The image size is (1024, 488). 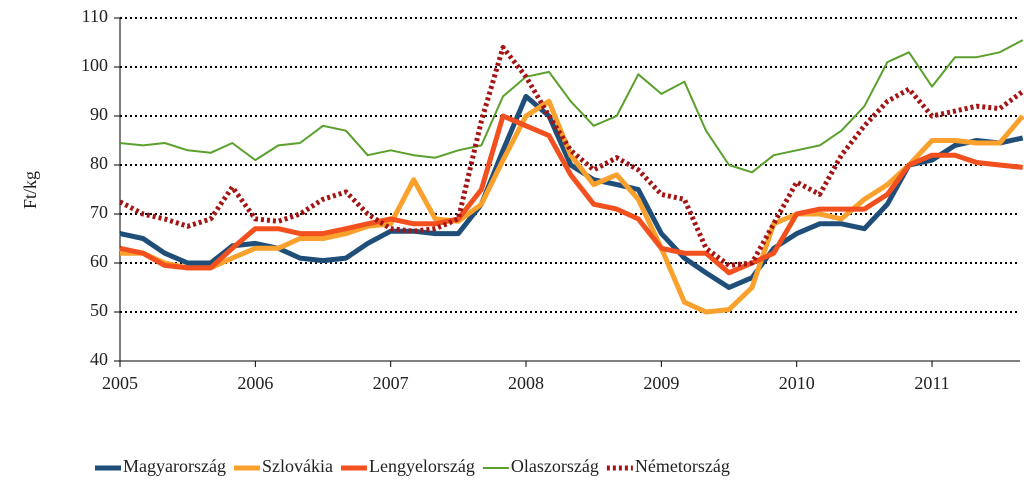 I want to click on legend-label: Németország, so click(x=682, y=466).